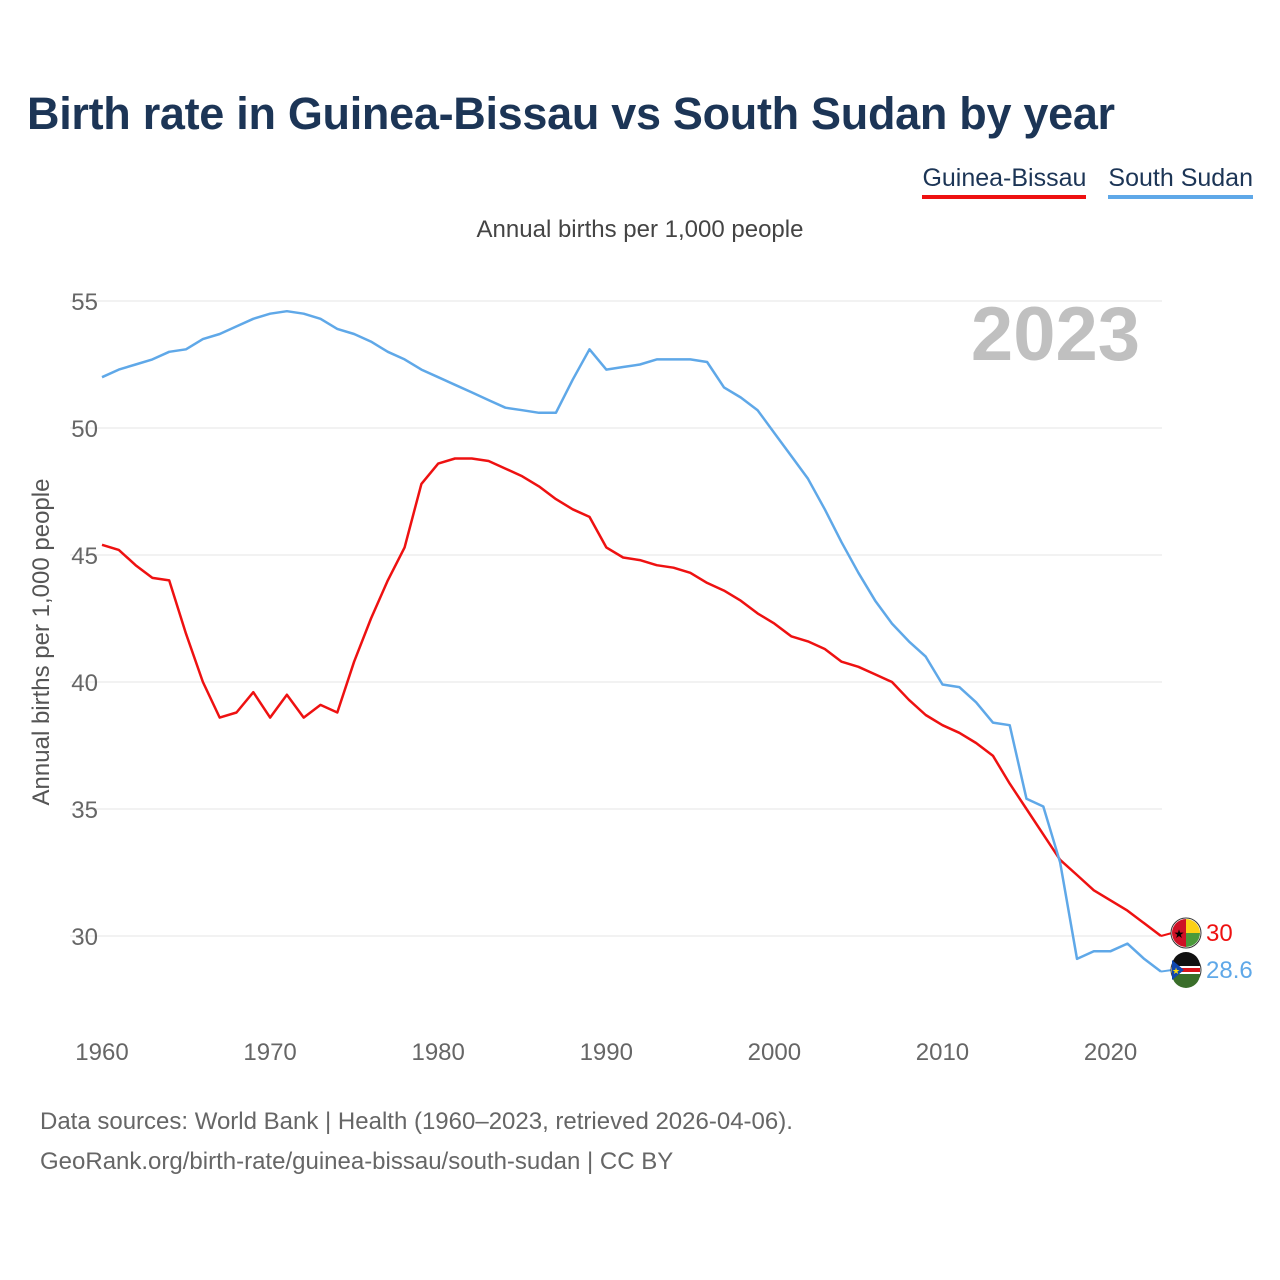  What do you see at coordinates (1180, 181) in the screenshot?
I see `legend-item-south-sudan: South Sudan` at bounding box center [1180, 181].